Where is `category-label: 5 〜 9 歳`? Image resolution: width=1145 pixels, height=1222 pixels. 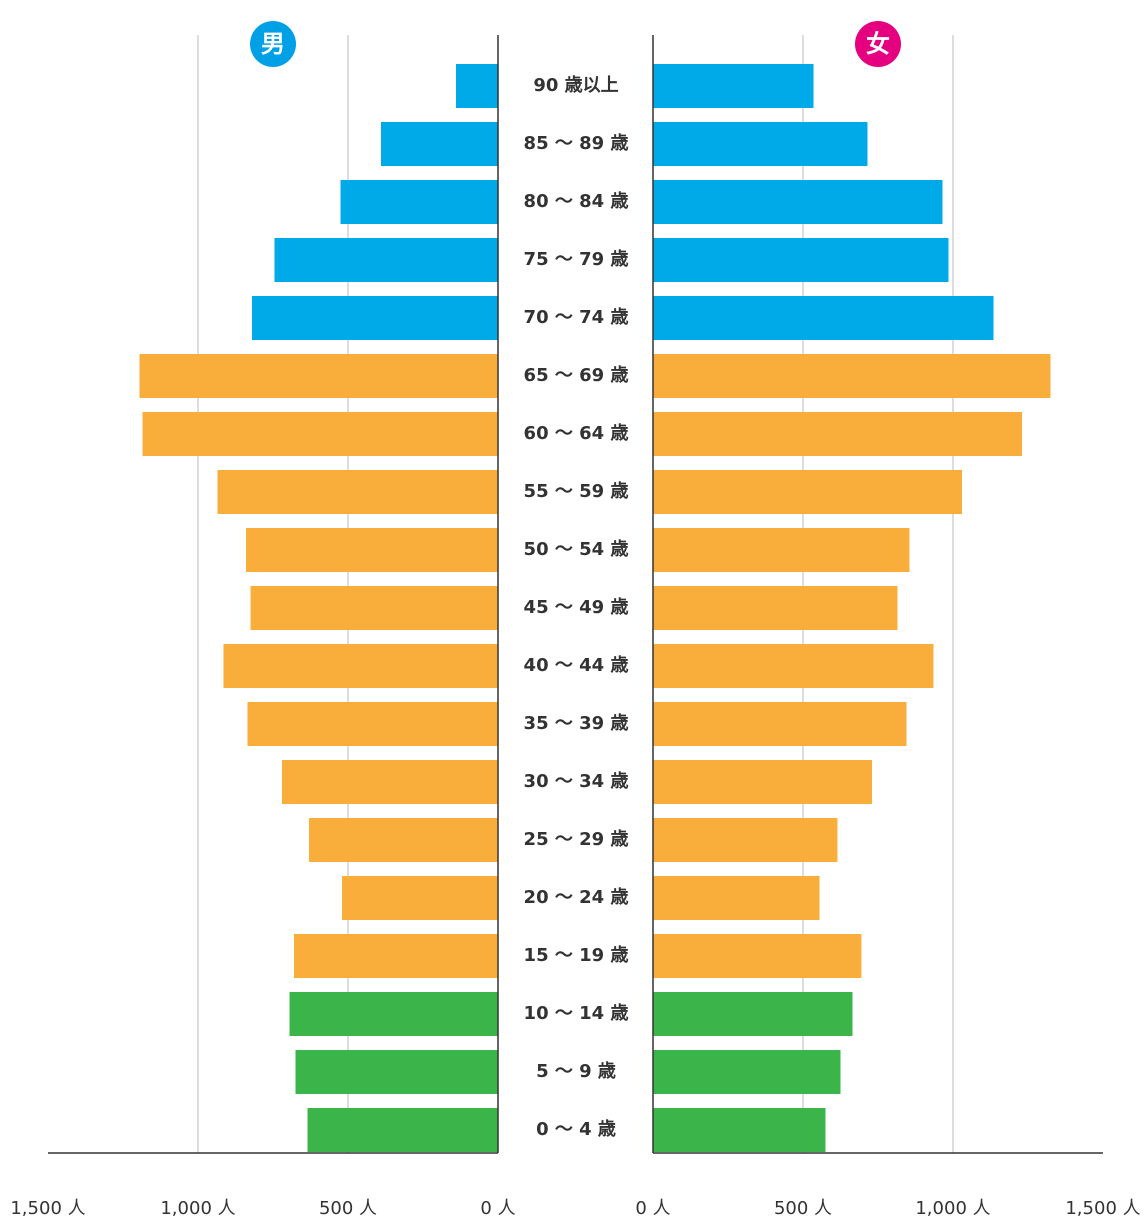 category-label: 5 〜 9 歳 is located at coordinates (576, 1071).